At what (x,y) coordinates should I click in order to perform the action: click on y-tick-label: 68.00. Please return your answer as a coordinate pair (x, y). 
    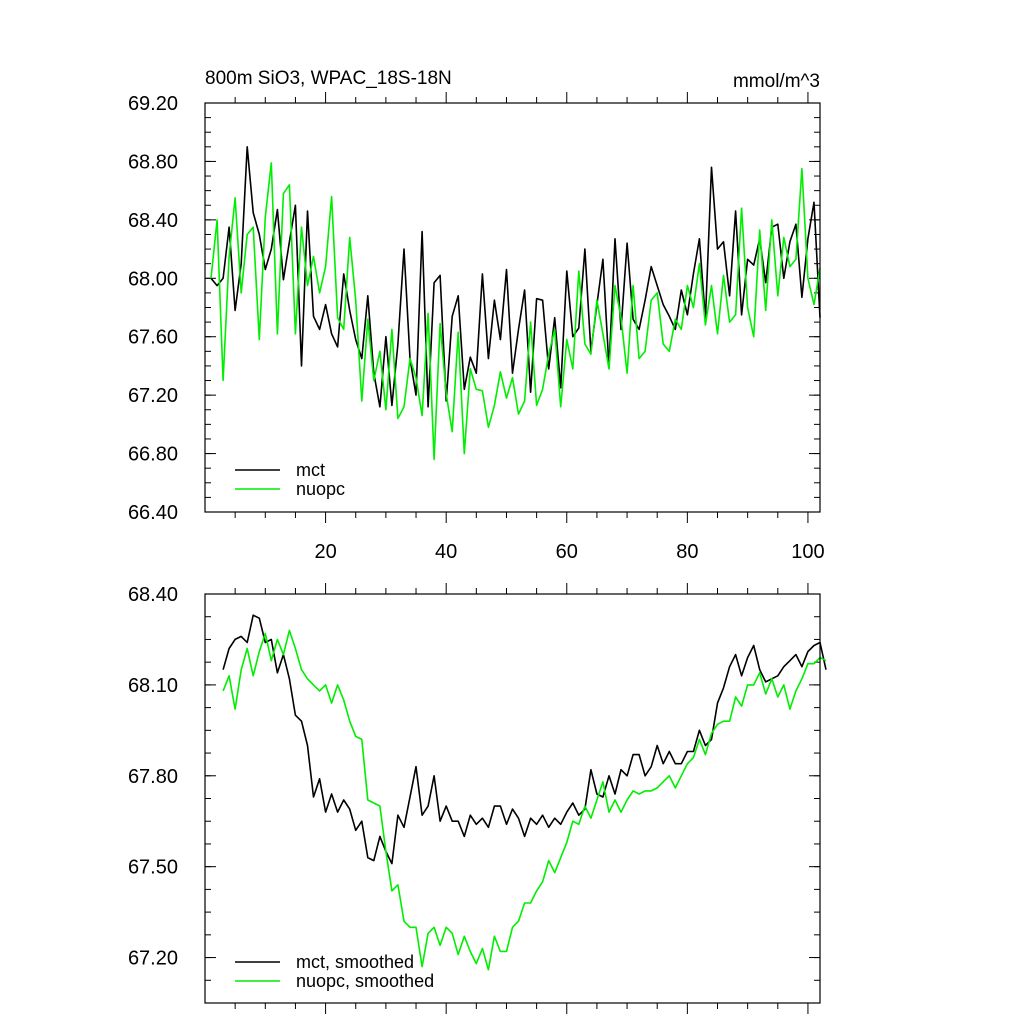
    Looking at the image, I should click on (153, 279).